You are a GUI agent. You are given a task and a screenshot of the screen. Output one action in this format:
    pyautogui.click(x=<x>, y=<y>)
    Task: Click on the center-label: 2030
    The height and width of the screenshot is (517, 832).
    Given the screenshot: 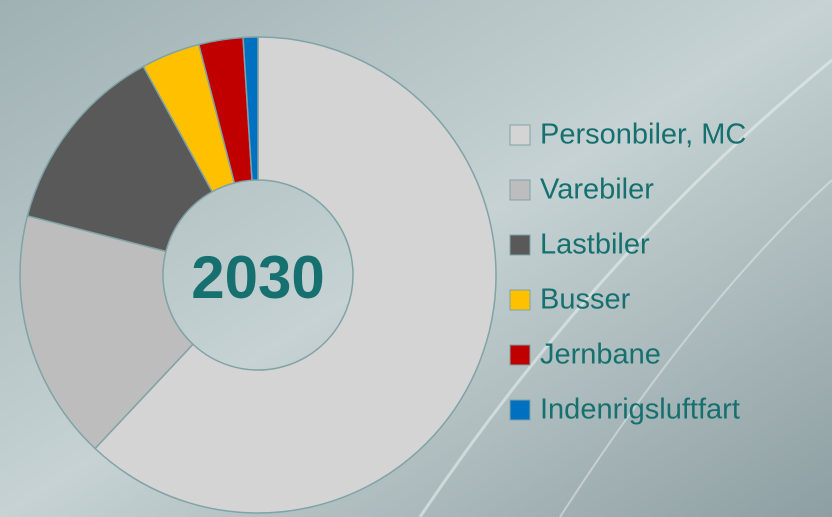 What is the action you would take?
    pyautogui.click(x=257, y=277)
    